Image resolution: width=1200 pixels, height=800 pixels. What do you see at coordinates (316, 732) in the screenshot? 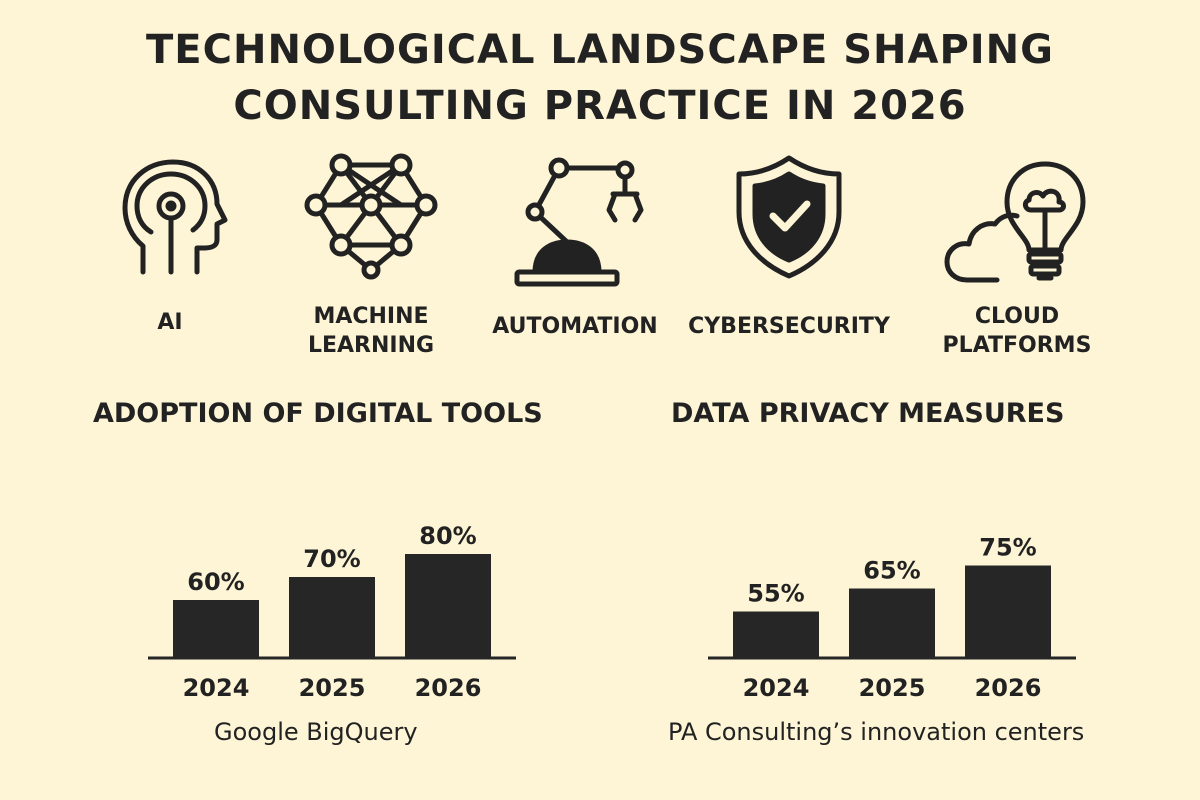
I see `chart-caption-adoption: Google BigQuery` at bounding box center [316, 732].